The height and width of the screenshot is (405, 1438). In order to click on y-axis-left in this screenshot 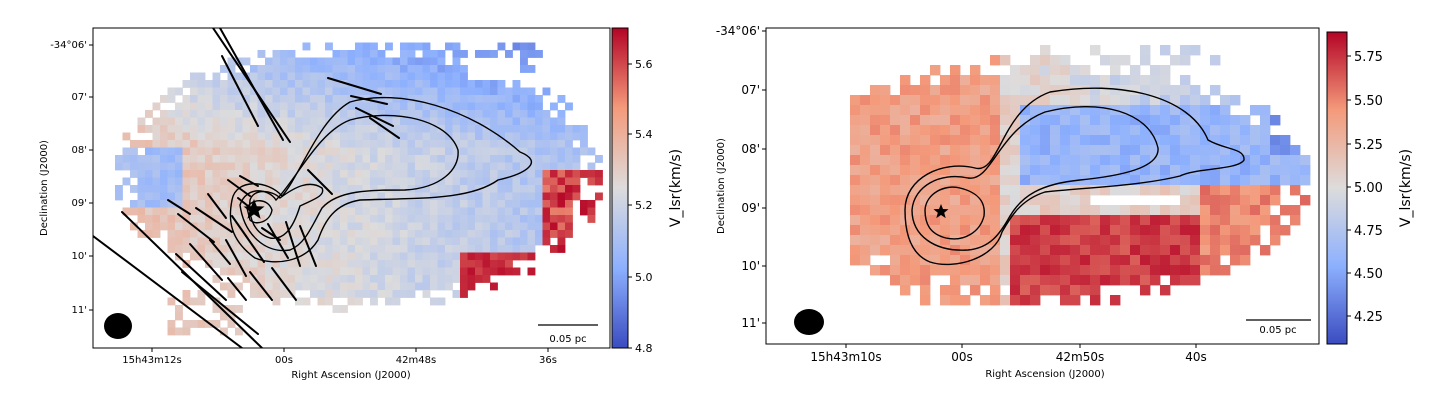, I will do `click(91, 177)`.